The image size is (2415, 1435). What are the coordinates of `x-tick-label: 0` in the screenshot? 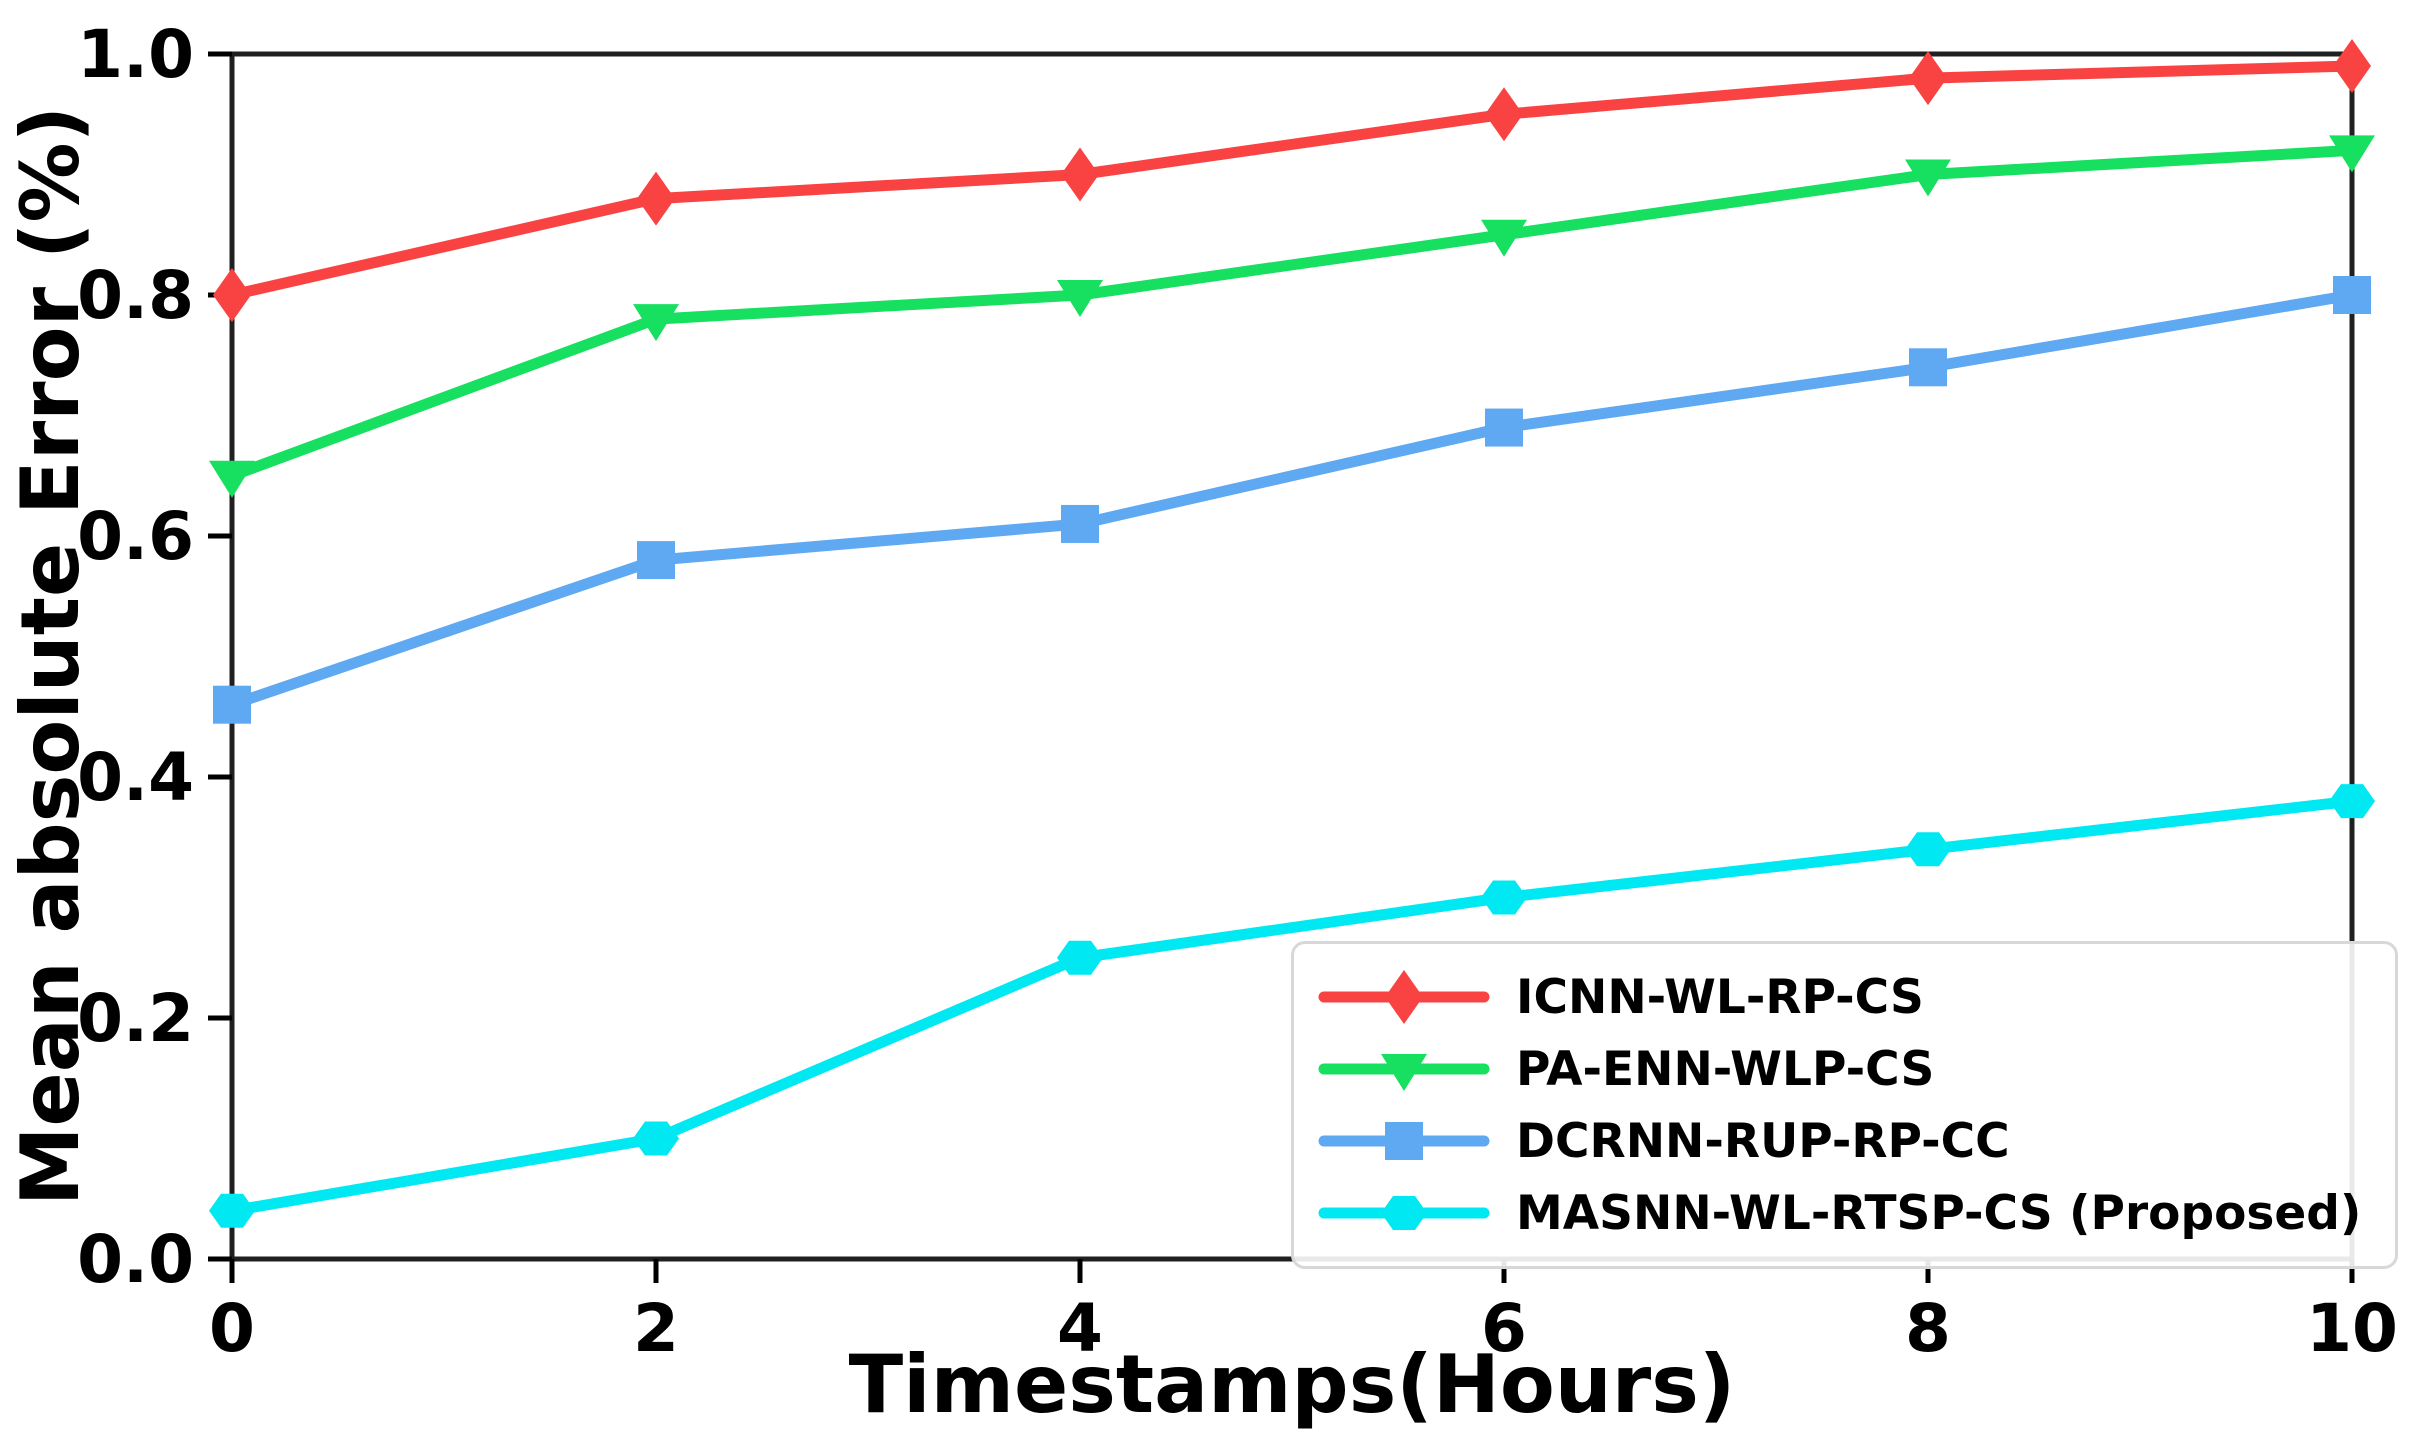 It's located at (232, 1328).